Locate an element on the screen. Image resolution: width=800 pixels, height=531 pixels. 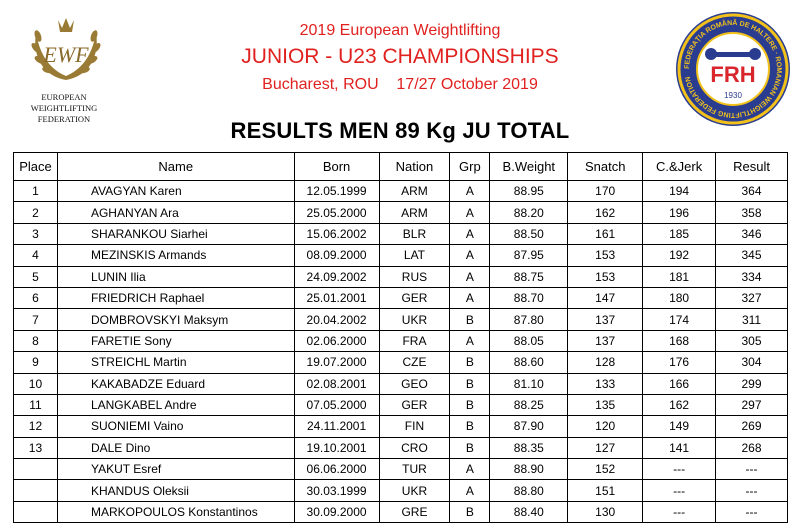
cell-snatch: 153 is located at coordinates (605, 255).